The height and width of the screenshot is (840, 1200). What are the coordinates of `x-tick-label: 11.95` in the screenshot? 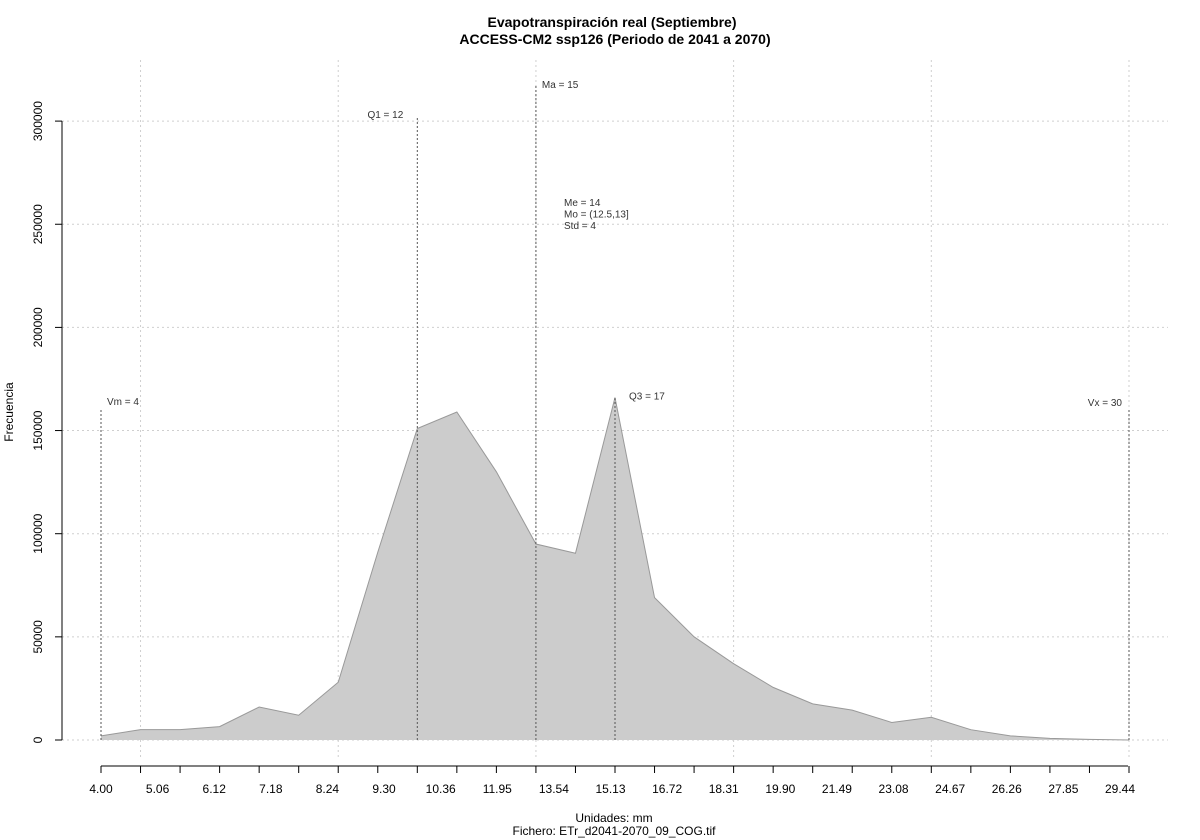 It's located at (497, 789).